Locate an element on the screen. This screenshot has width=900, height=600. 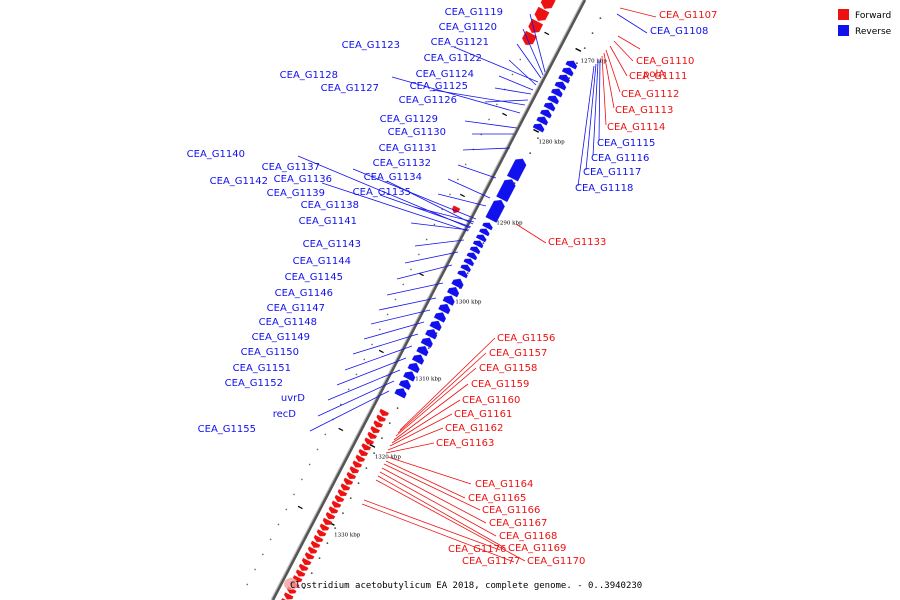
reverse-gene-label: recD is located at coordinates (285, 414).